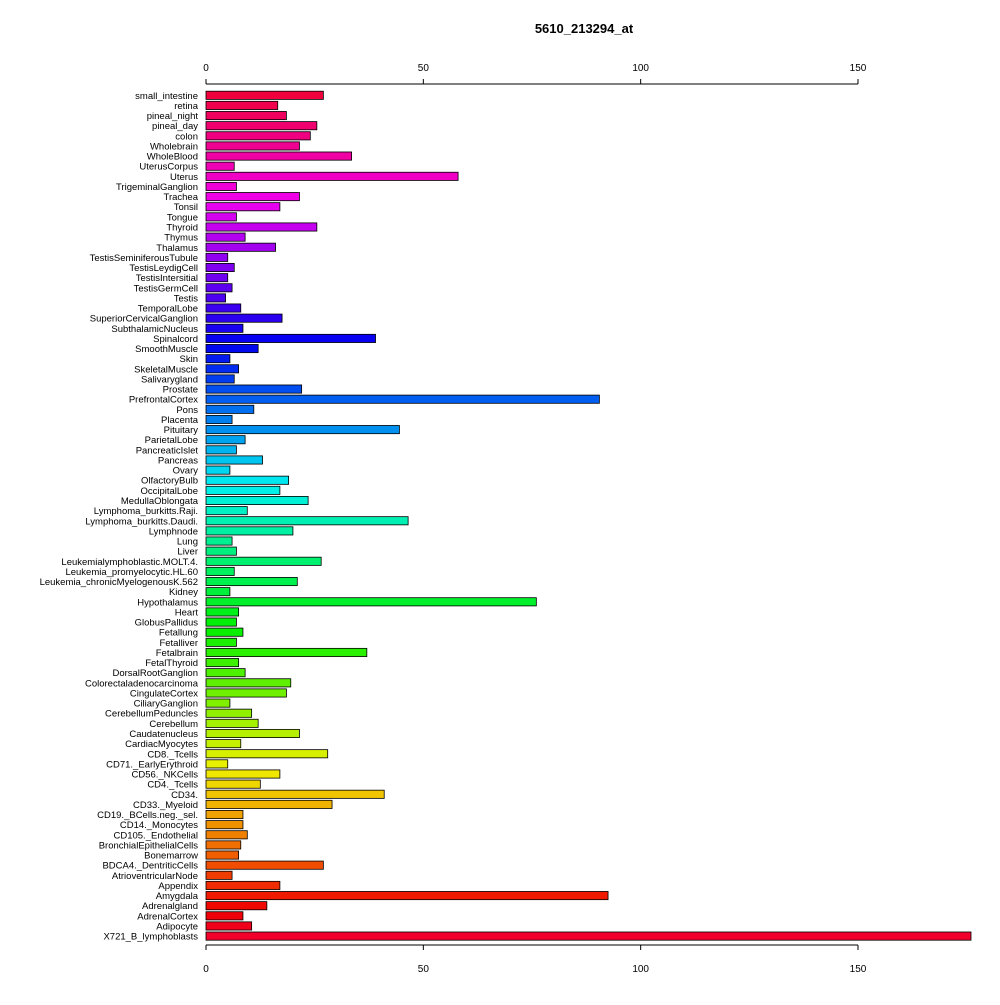 Image resolution: width=1000 pixels, height=1005 pixels. Describe the element at coordinates (155, 835) in the screenshot. I see `category-label: CD105._Endothelial` at that location.